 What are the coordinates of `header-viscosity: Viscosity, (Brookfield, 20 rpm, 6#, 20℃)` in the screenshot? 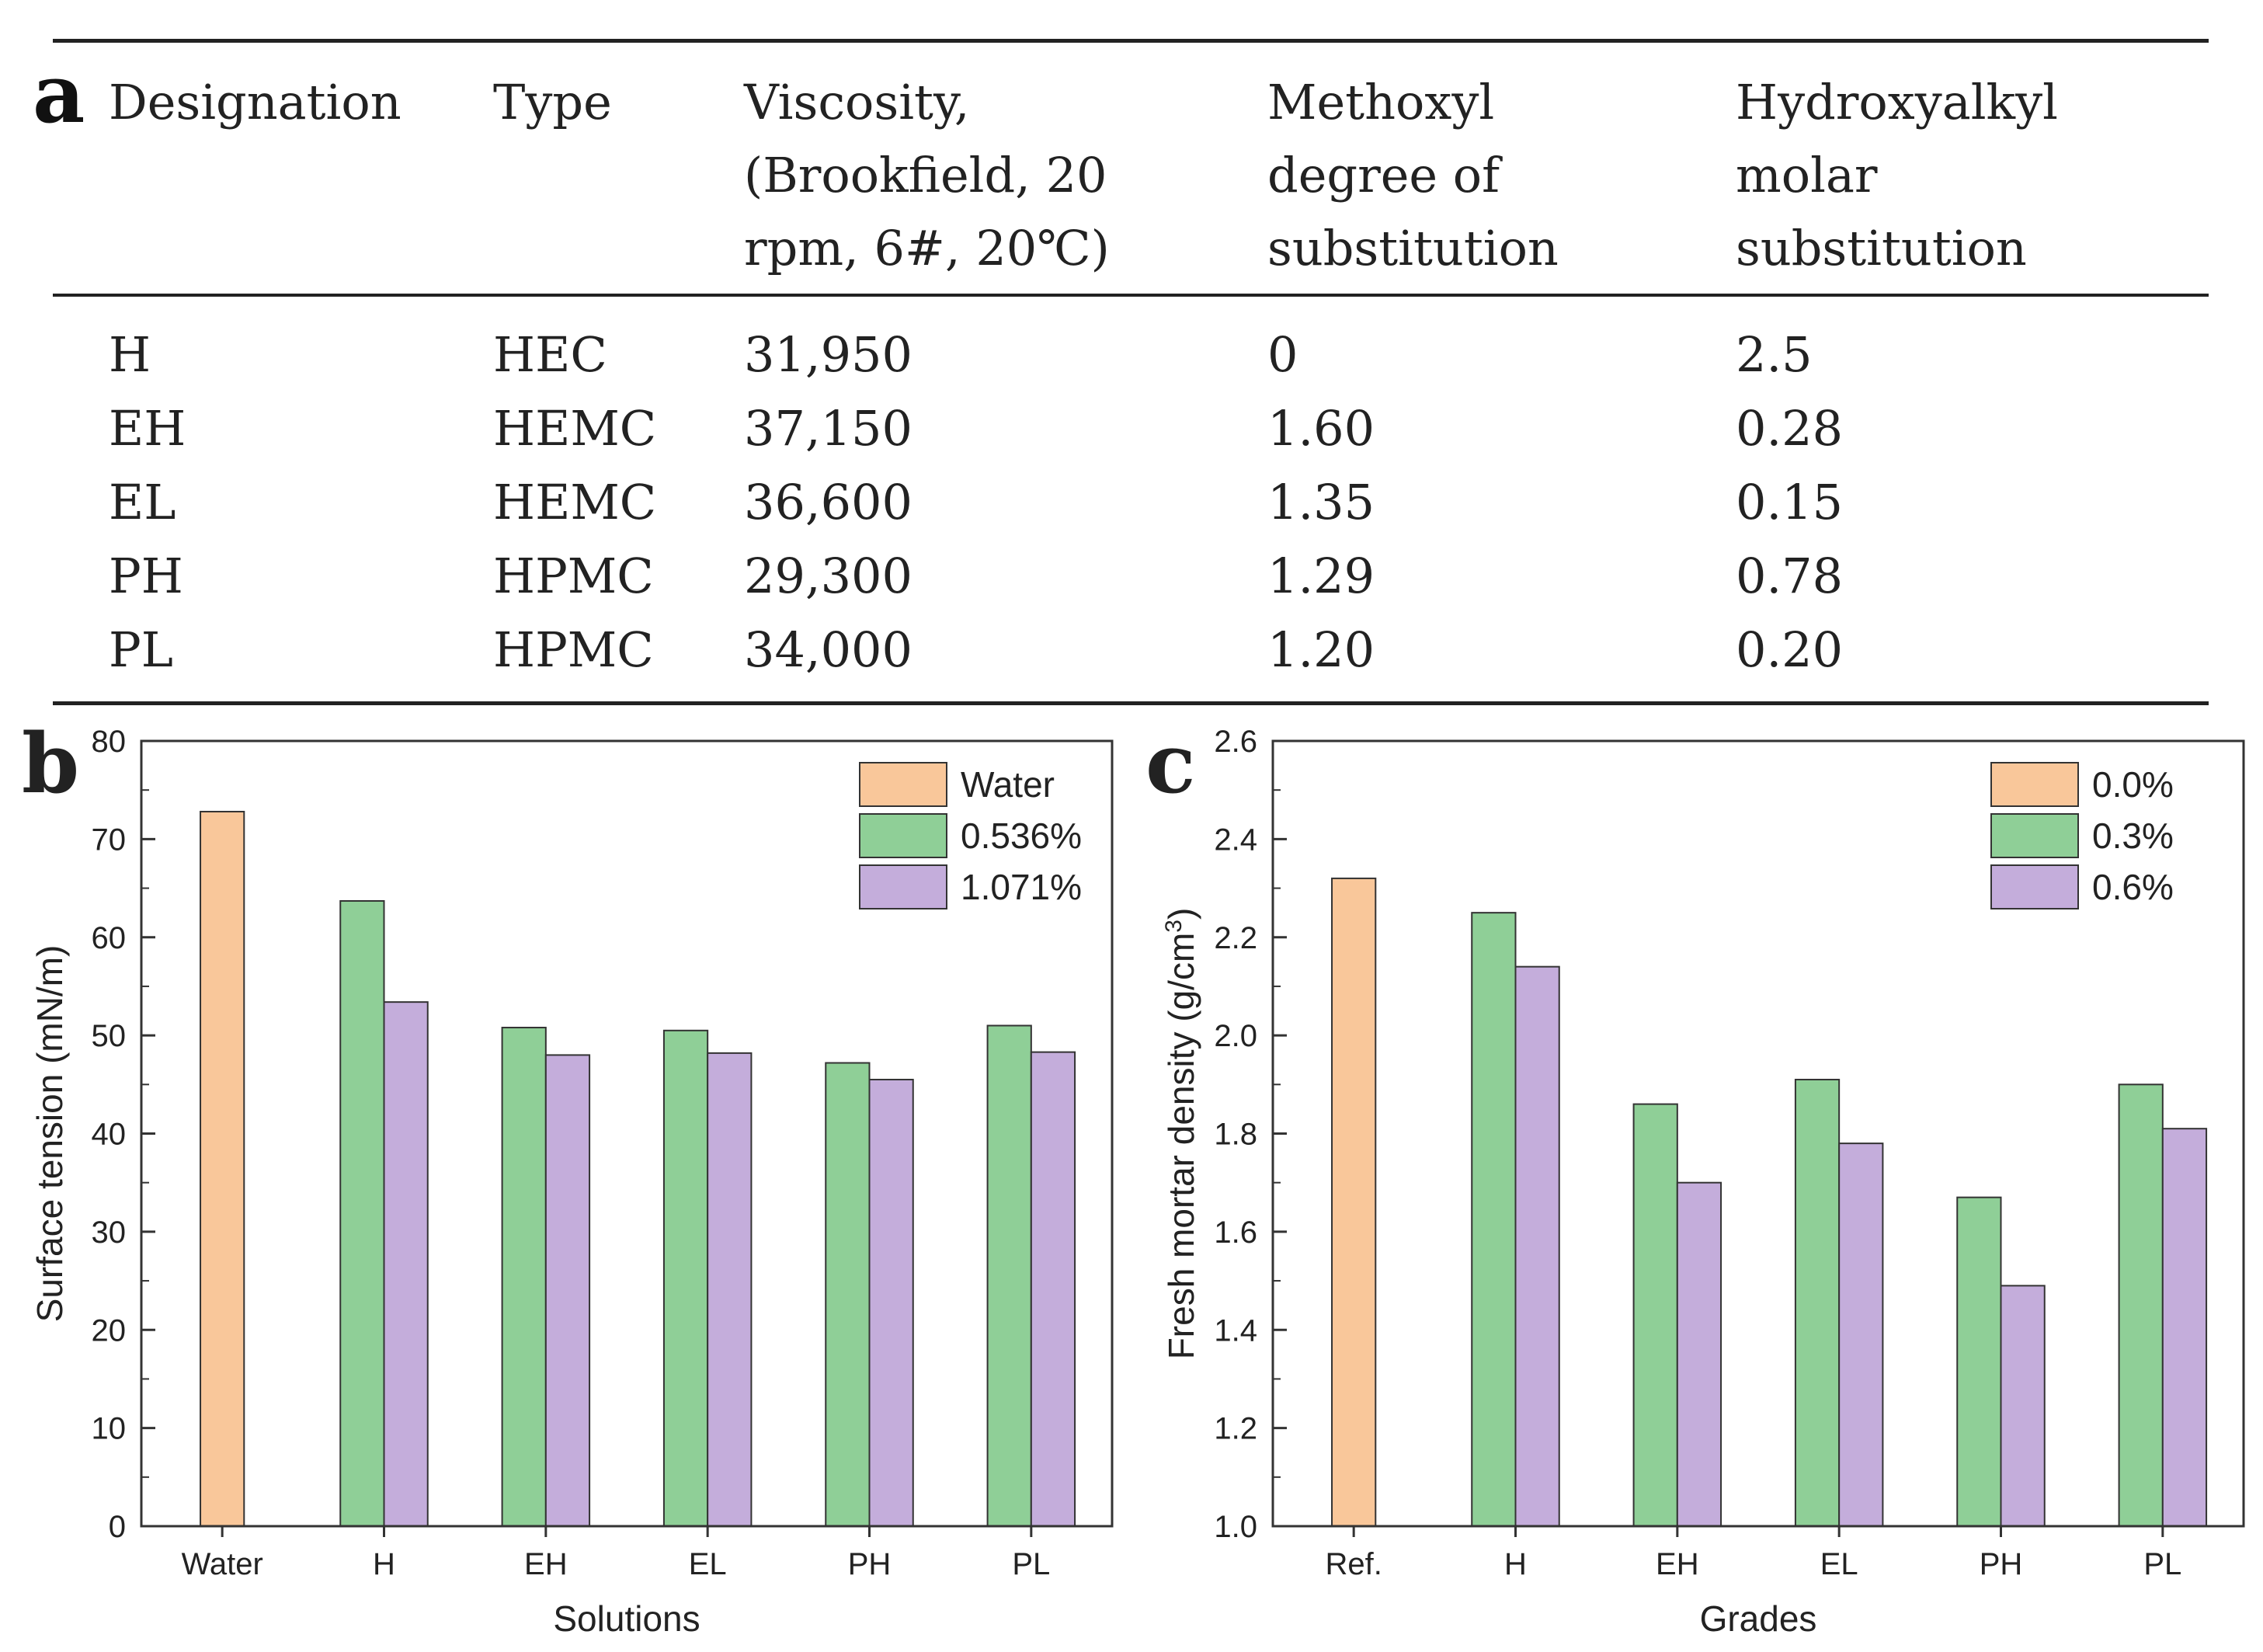 It's located at (927, 175).